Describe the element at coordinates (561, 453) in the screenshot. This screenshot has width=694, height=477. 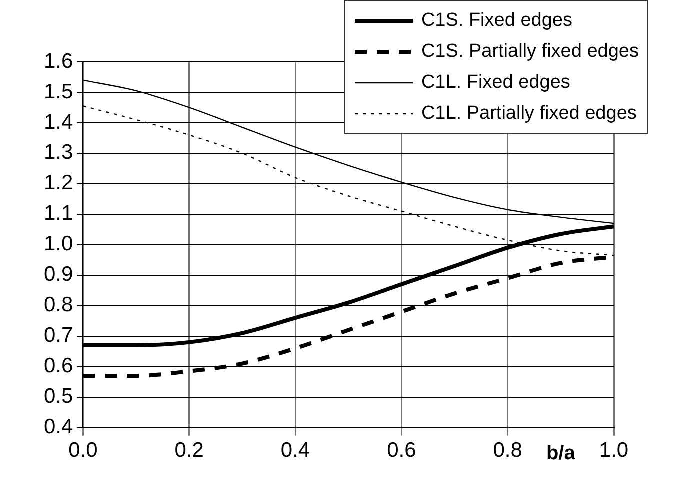
I see `x-axis-title: b/a` at that location.